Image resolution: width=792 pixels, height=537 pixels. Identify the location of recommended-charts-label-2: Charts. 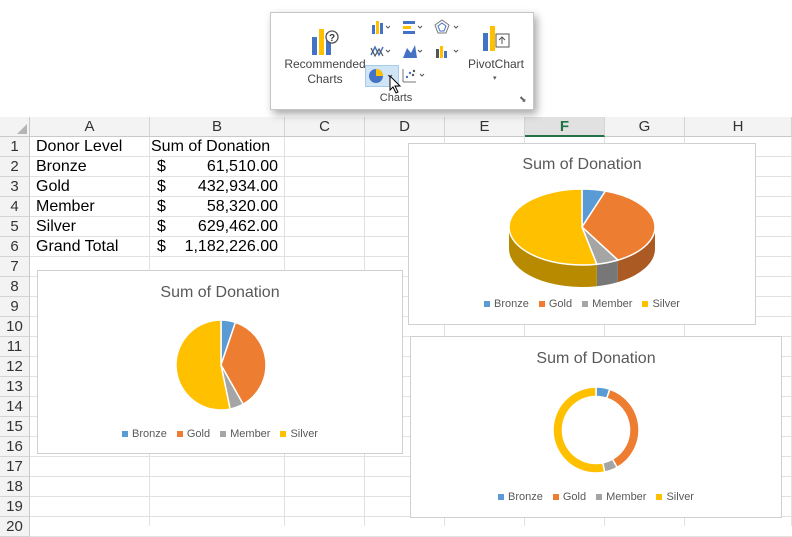
(325, 79).